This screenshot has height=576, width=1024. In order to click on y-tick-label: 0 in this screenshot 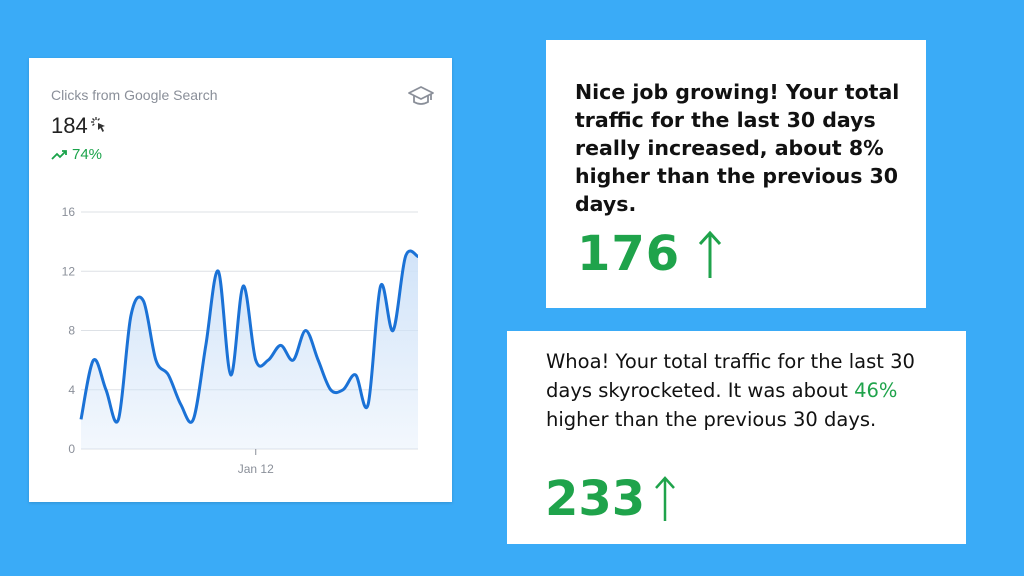, I will do `click(71, 449)`.